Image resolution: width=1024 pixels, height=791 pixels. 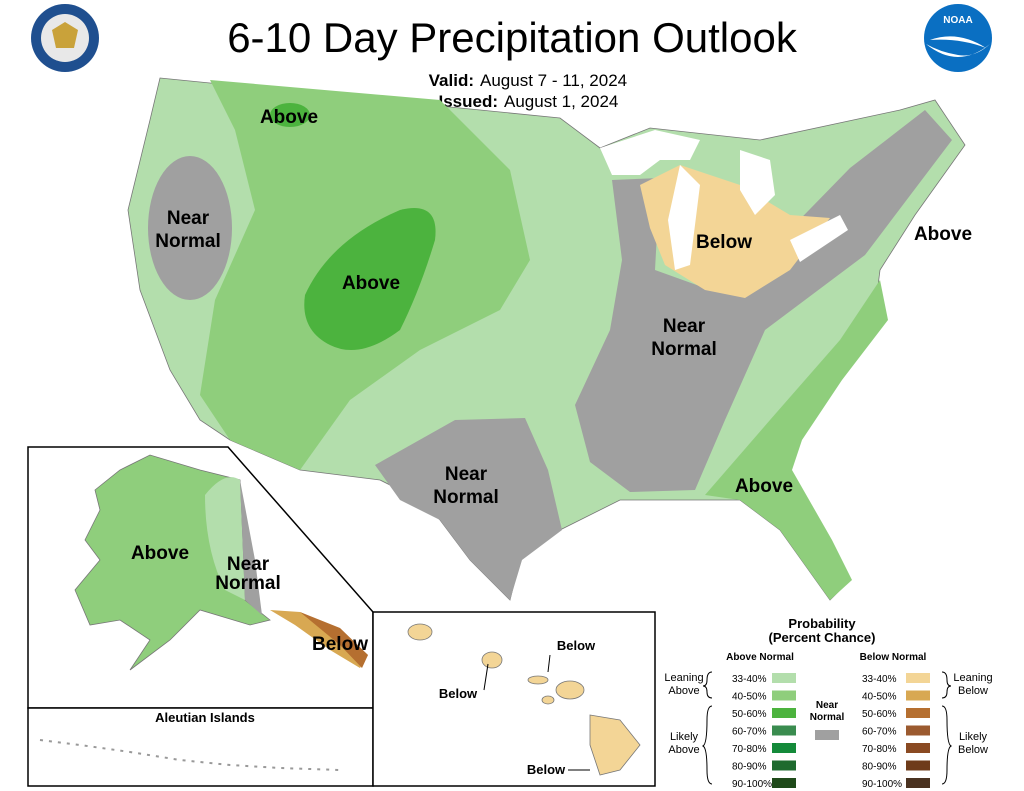 I want to click on hawaii-inset: Below Below Below, so click(x=514, y=699).